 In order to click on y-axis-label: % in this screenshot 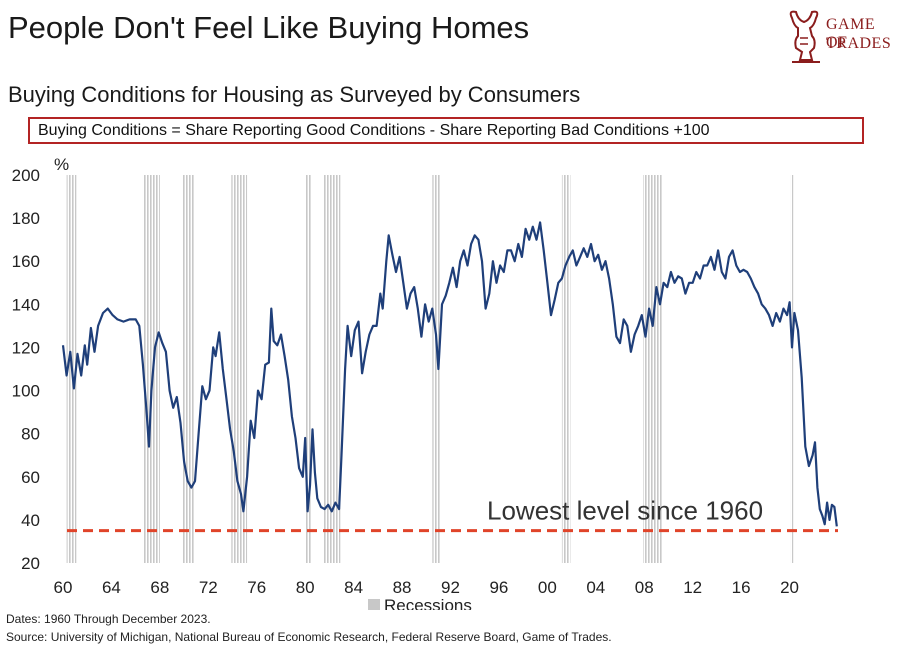, I will do `click(61, 164)`.